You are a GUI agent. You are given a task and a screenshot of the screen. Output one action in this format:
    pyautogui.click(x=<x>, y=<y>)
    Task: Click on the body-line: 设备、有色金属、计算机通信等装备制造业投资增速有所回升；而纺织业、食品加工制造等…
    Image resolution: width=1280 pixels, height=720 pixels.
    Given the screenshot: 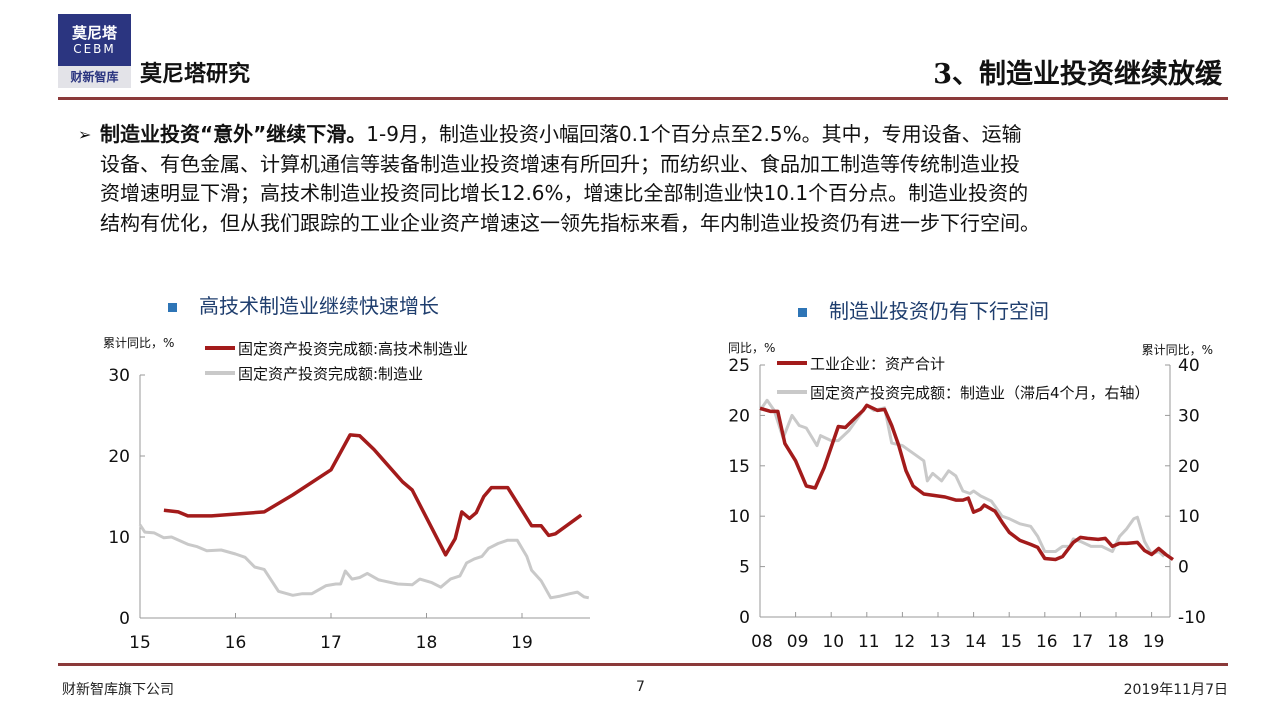 What is the action you would take?
    pyautogui.click(x=560, y=163)
    